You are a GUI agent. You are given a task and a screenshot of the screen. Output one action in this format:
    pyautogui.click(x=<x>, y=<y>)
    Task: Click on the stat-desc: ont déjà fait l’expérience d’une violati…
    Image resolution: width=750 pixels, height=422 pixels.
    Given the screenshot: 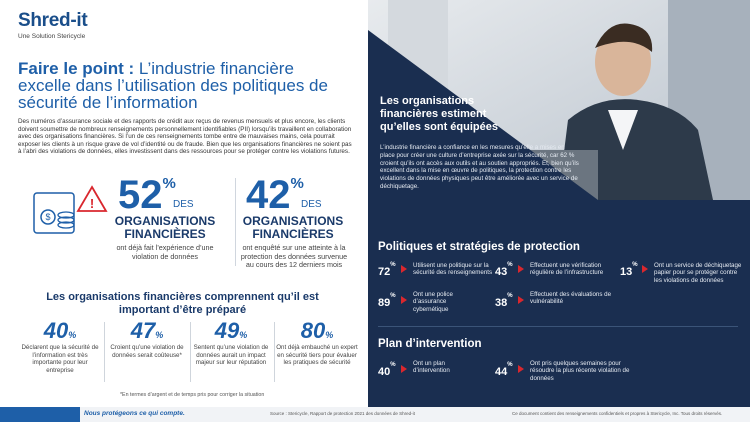 What is the action you would take?
    pyautogui.click(x=165, y=252)
    